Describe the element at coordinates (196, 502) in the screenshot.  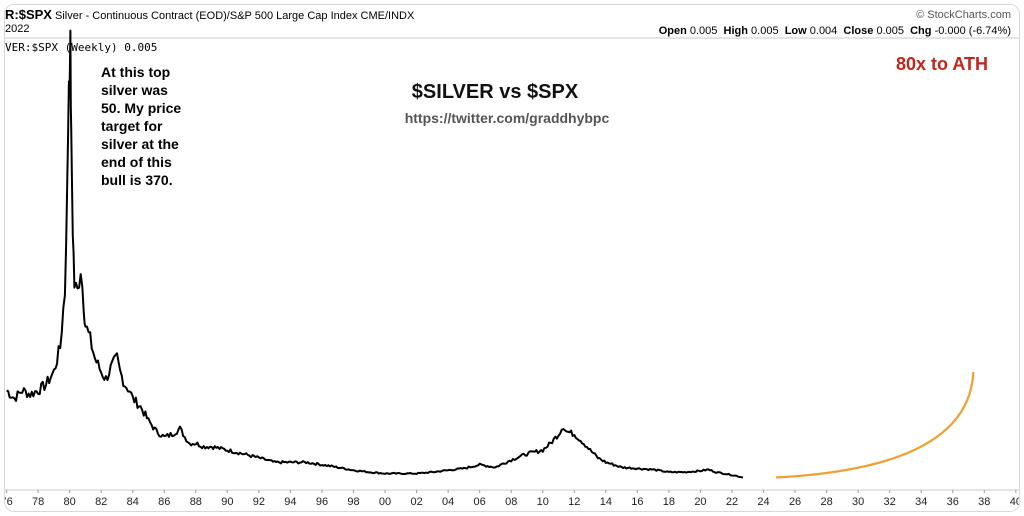
I see `x-tick-label: 88` at that location.